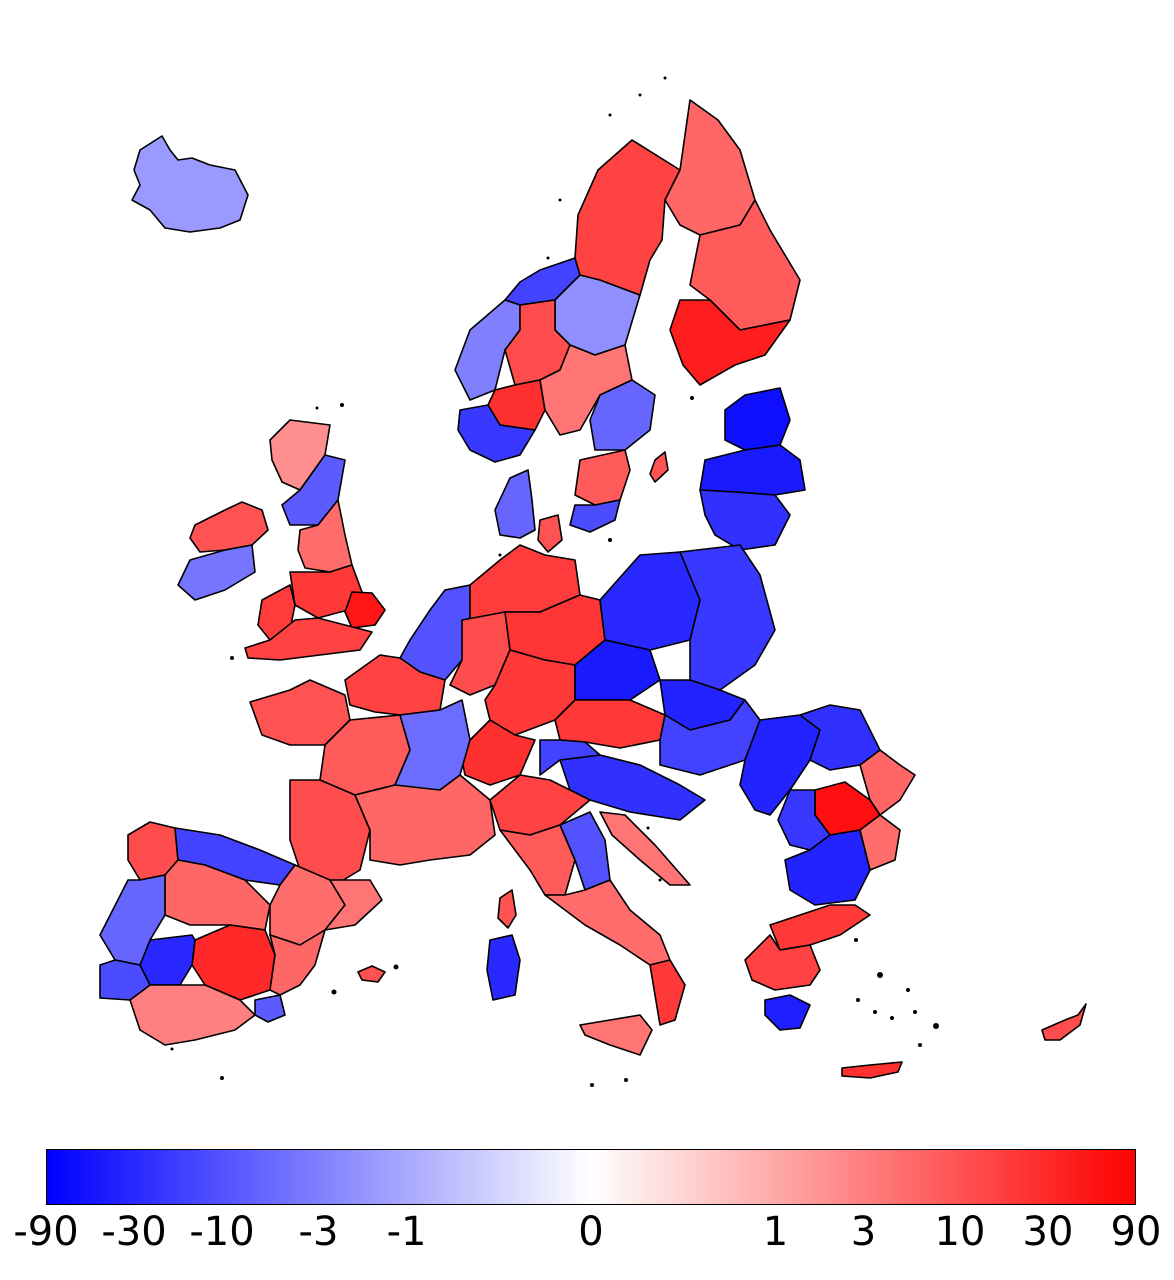 The image size is (1174, 1280). I want to click on colorbar-tick-label: 3, so click(863, 1232).